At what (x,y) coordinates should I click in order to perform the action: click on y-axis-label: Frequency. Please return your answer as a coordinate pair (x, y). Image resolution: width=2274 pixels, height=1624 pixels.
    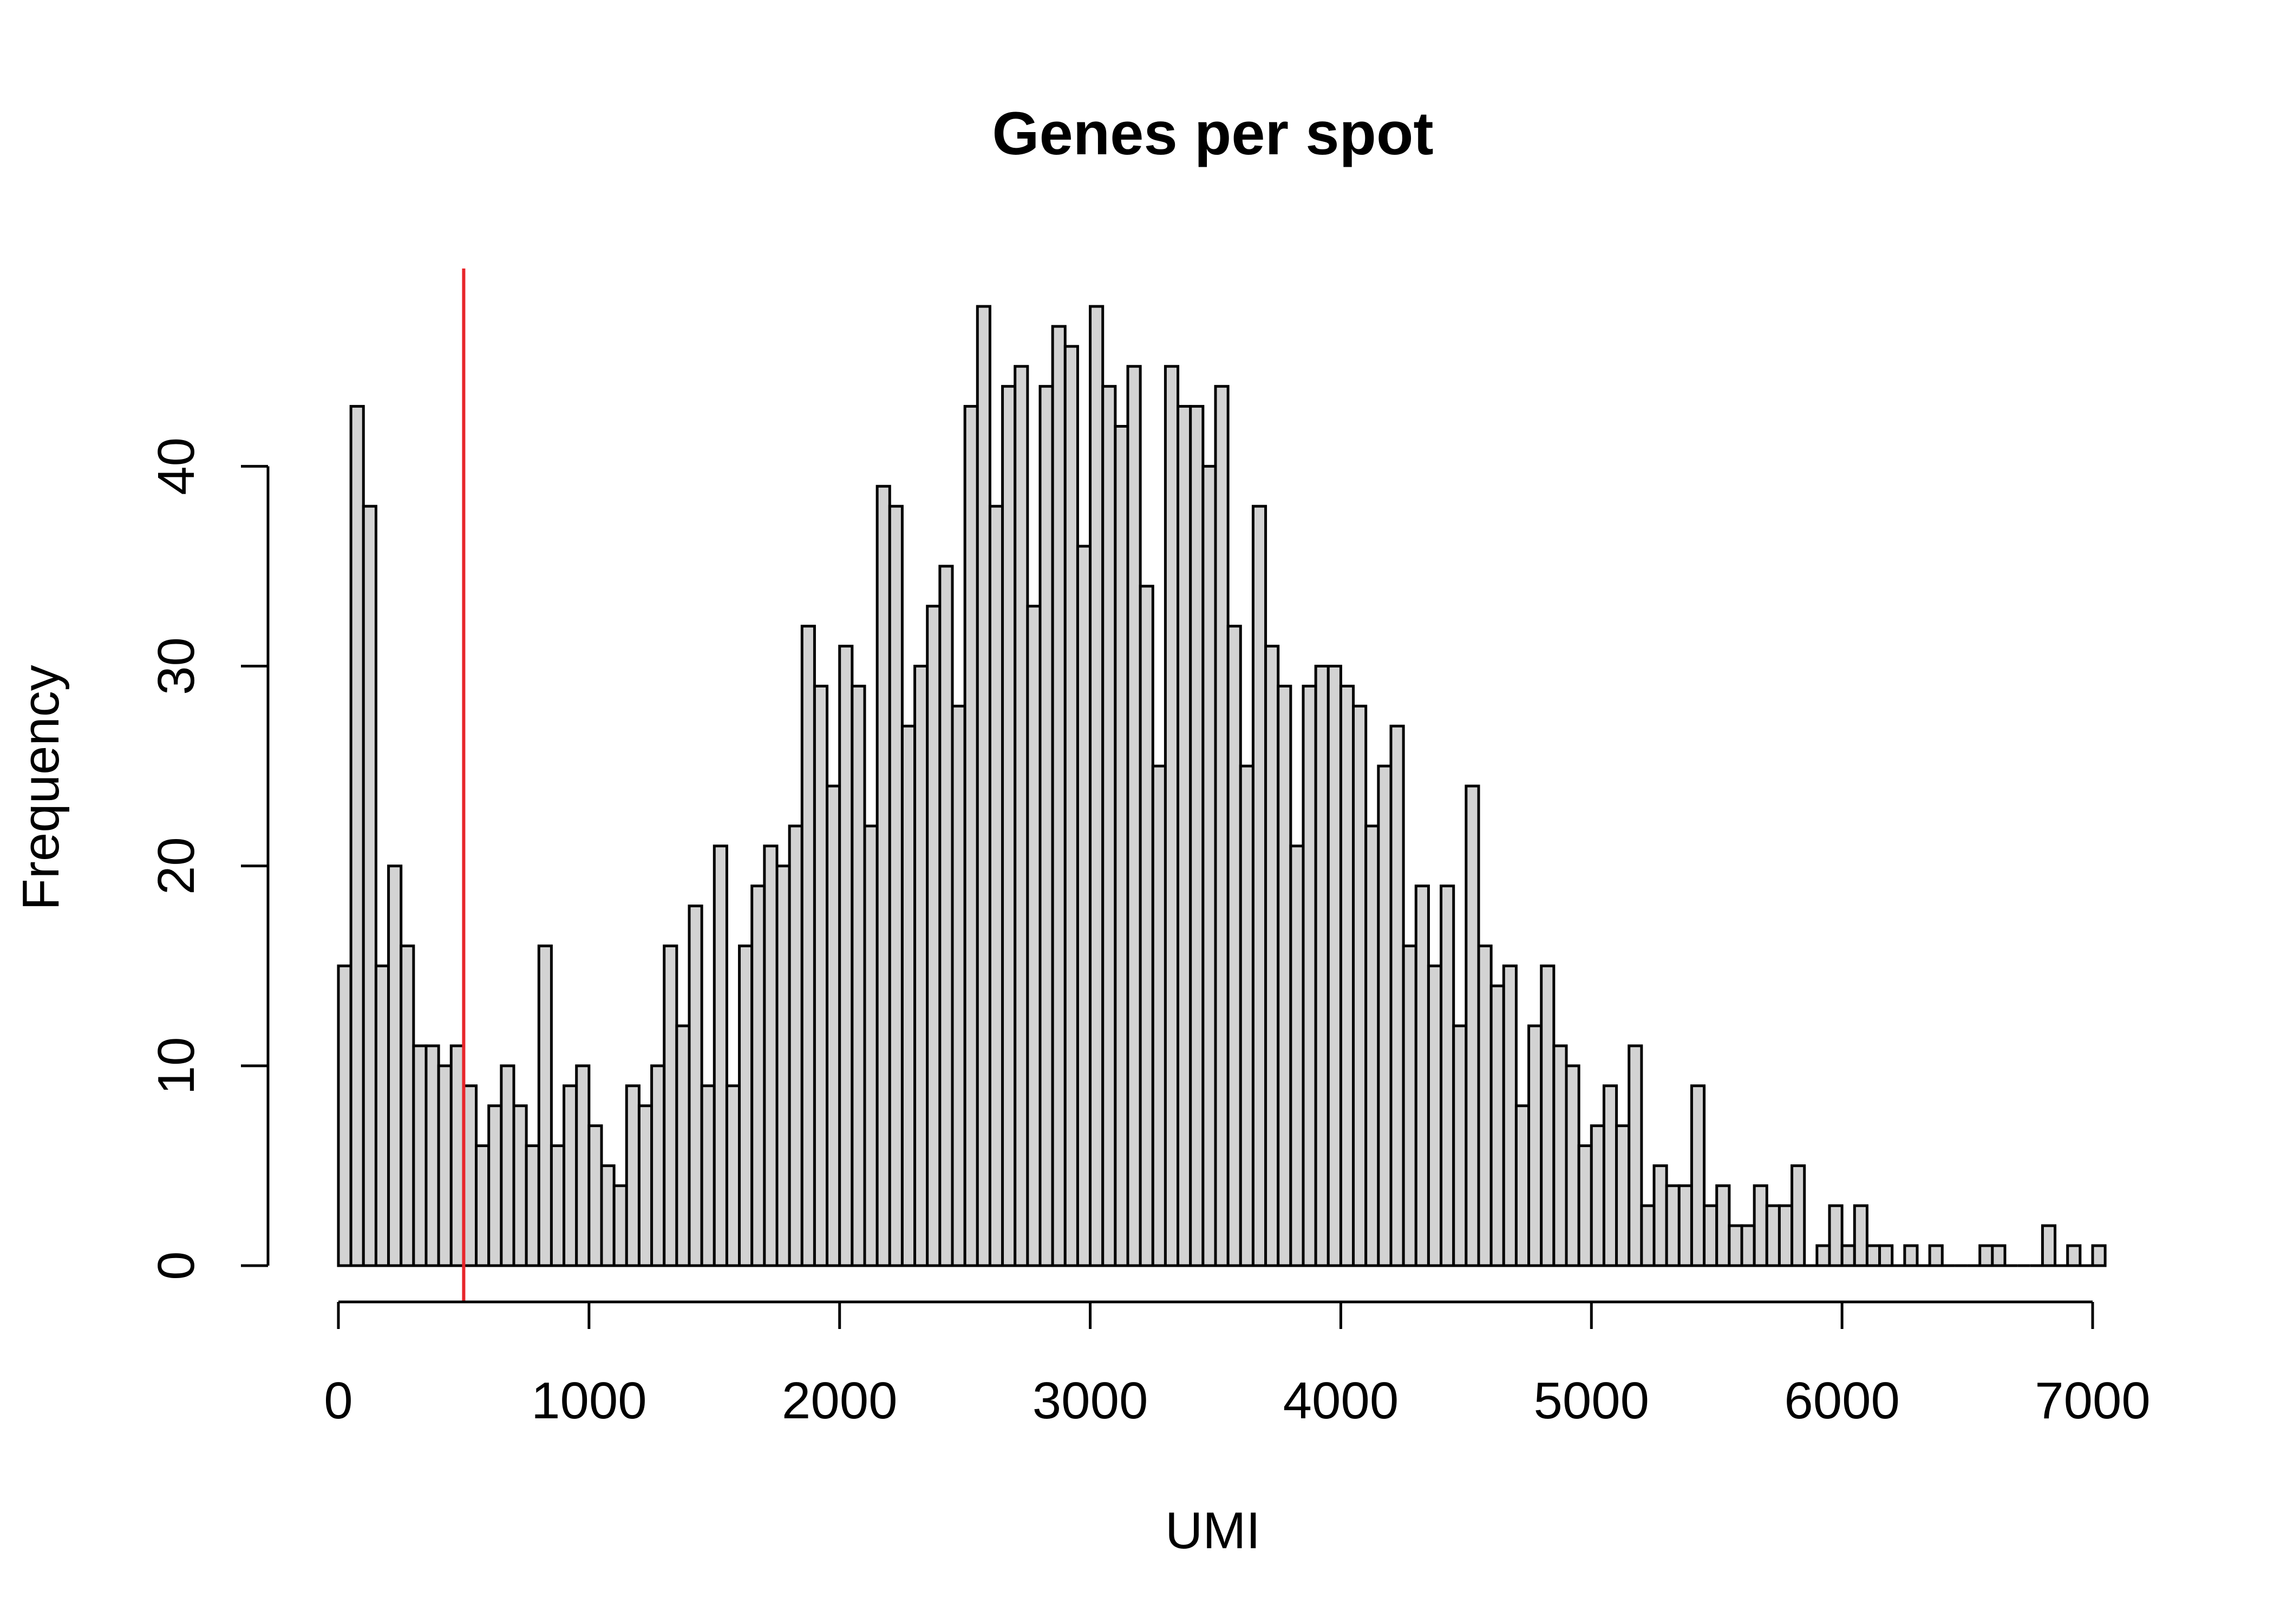
    Looking at the image, I should click on (41, 788).